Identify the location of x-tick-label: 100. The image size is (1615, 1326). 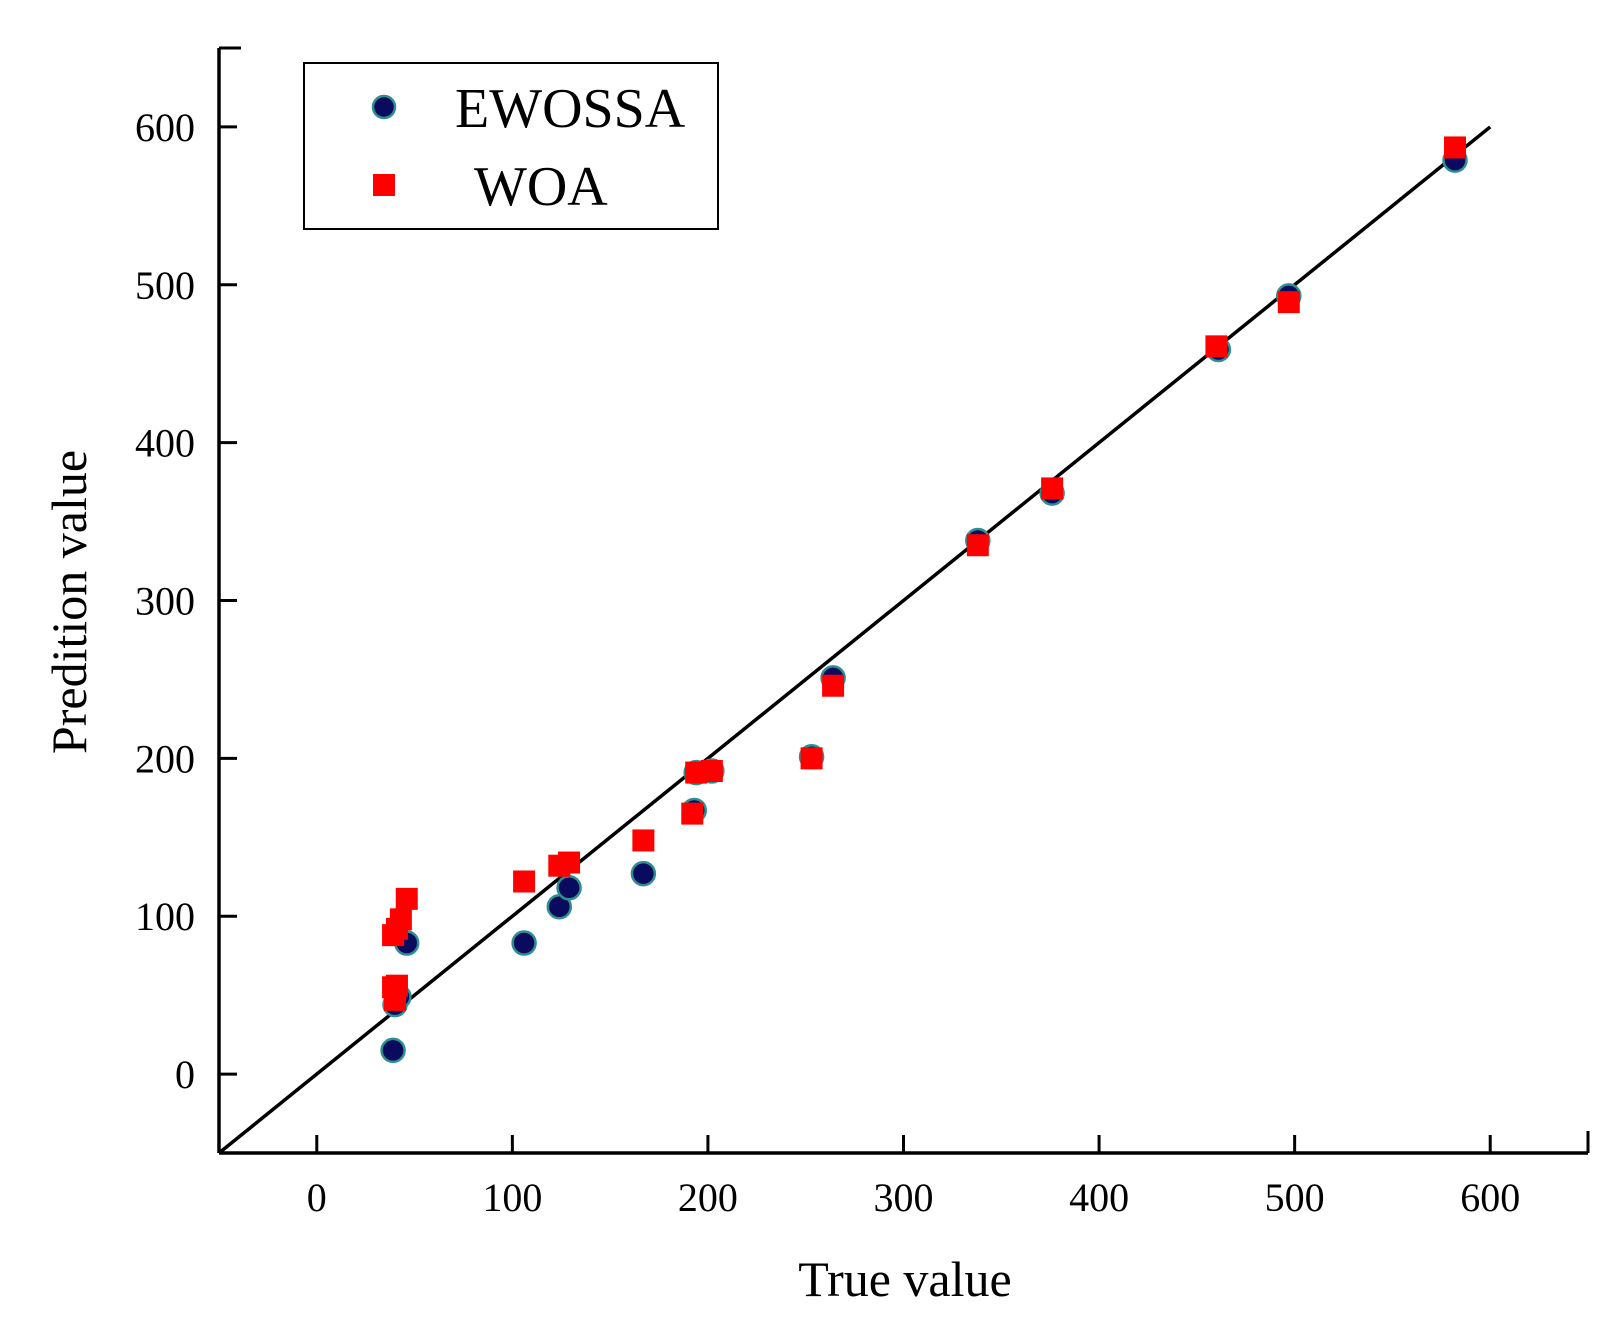
(512, 1197).